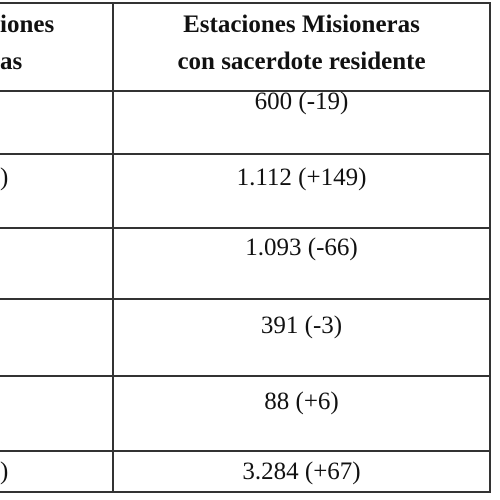  Describe the element at coordinates (301, 471) in the screenshot. I see `cell-right: 3.284 (+67)` at that location.